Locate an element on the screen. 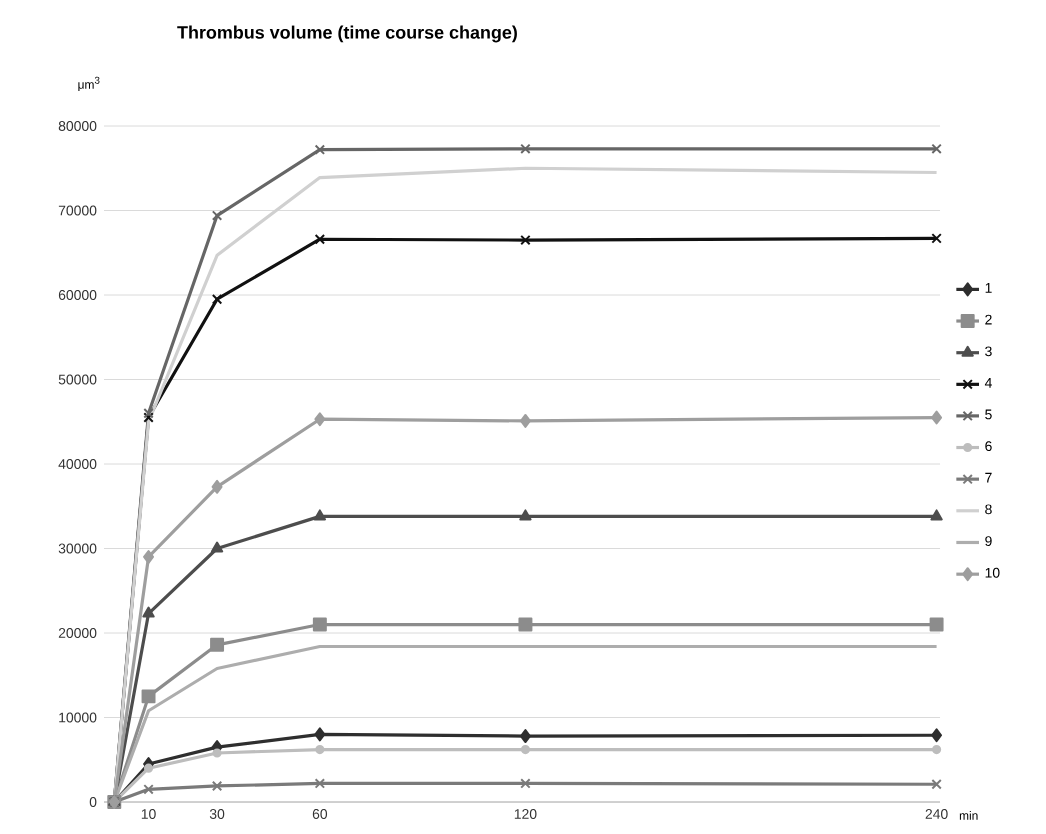  chart-title: Thrombus volume (time course change) is located at coordinates (347, 34).